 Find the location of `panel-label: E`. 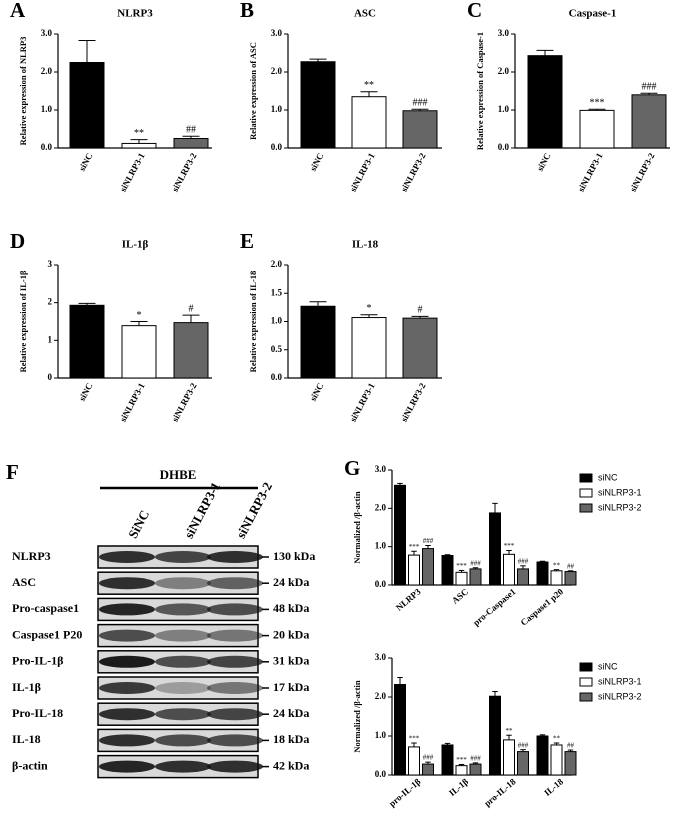

panel-label: E is located at coordinates (247, 241).